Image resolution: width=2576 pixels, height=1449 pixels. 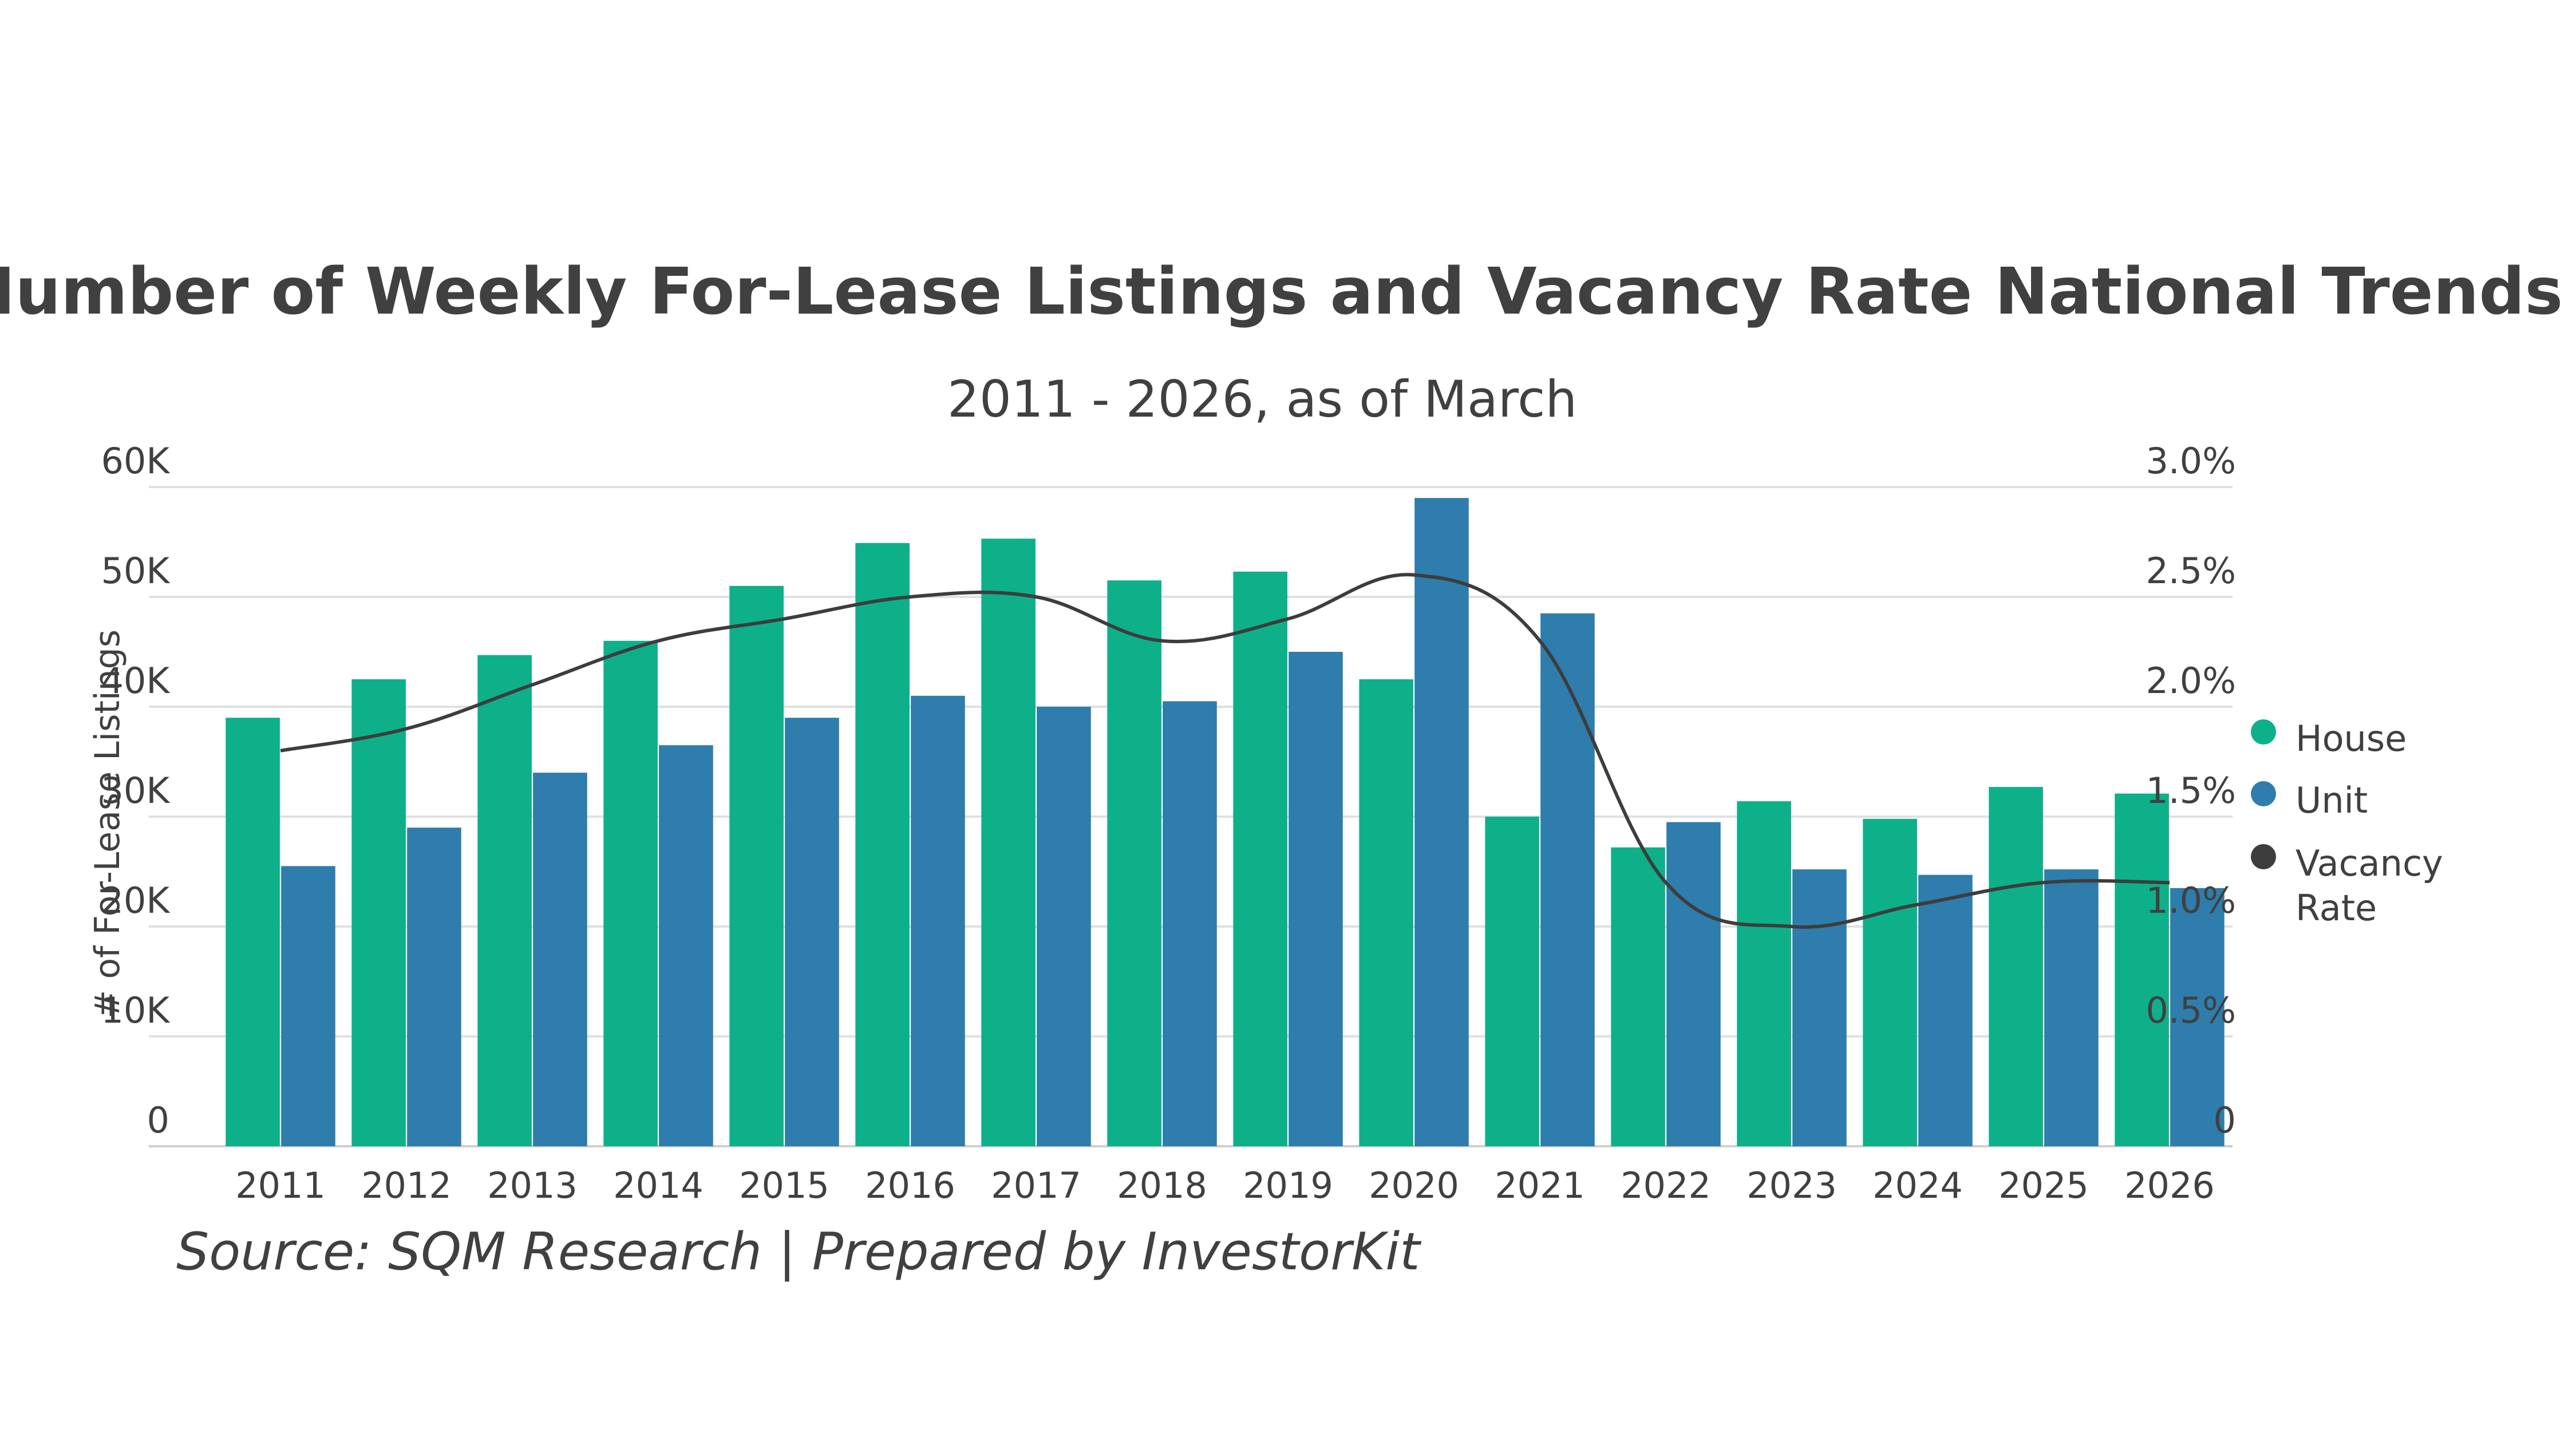 I want to click on y2-tick-label: 2.0%, so click(x=2191, y=681).